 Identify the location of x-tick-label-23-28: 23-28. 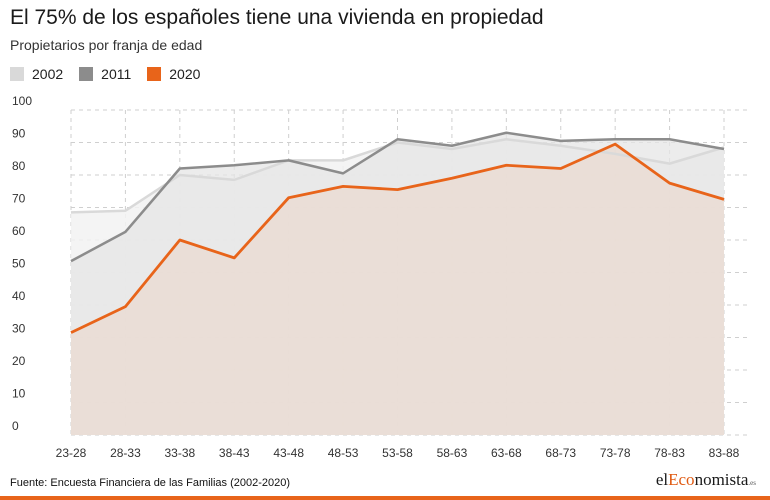
(71, 453).